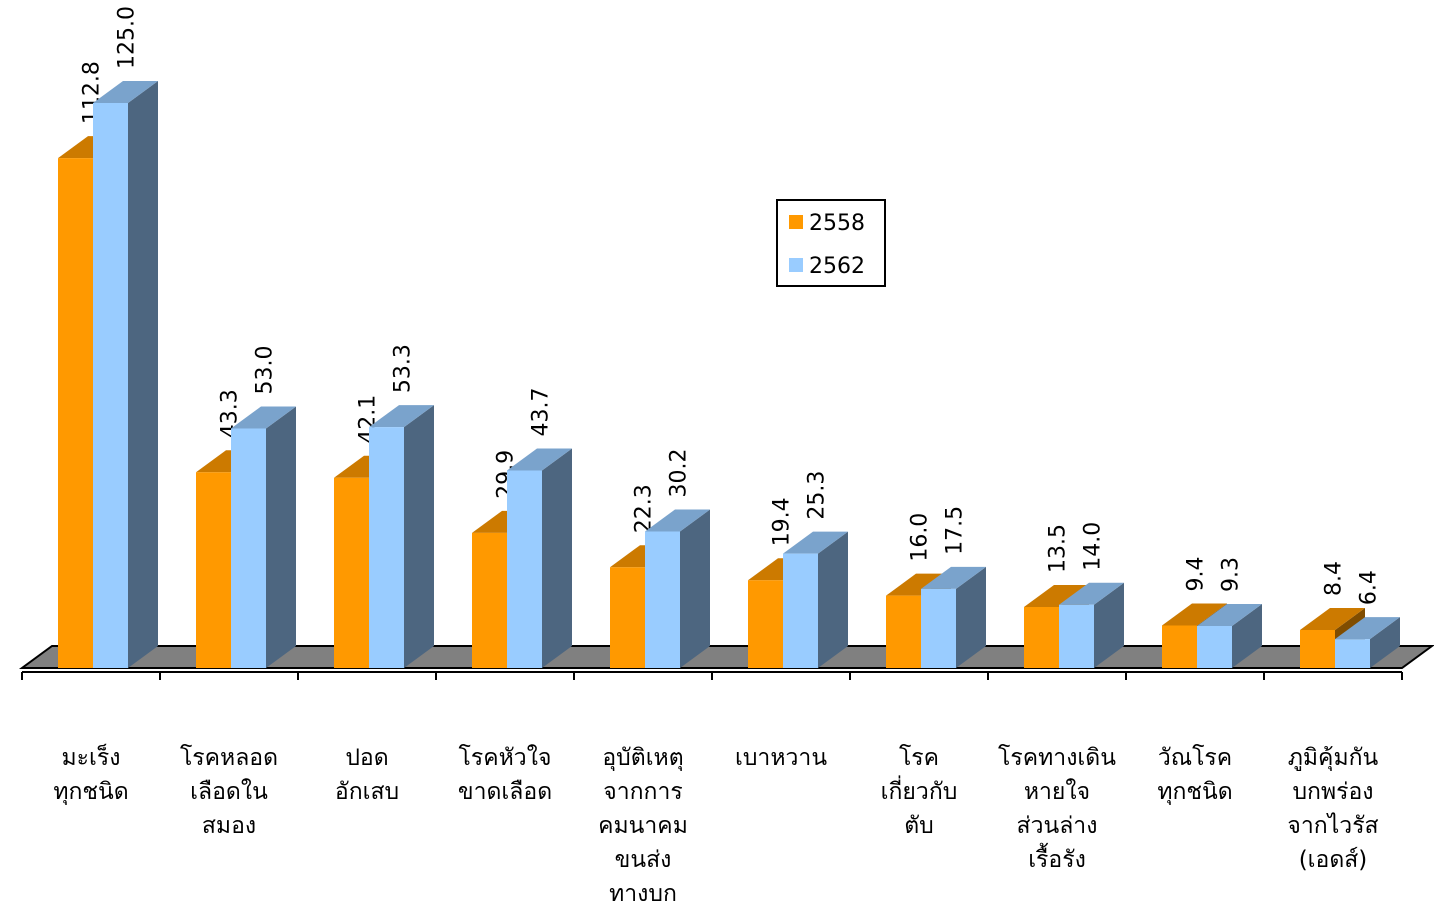 This screenshot has height=909, width=1434. What do you see at coordinates (1196, 574) in the screenshot?
I see `data-label: 9.4` at bounding box center [1196, 574].